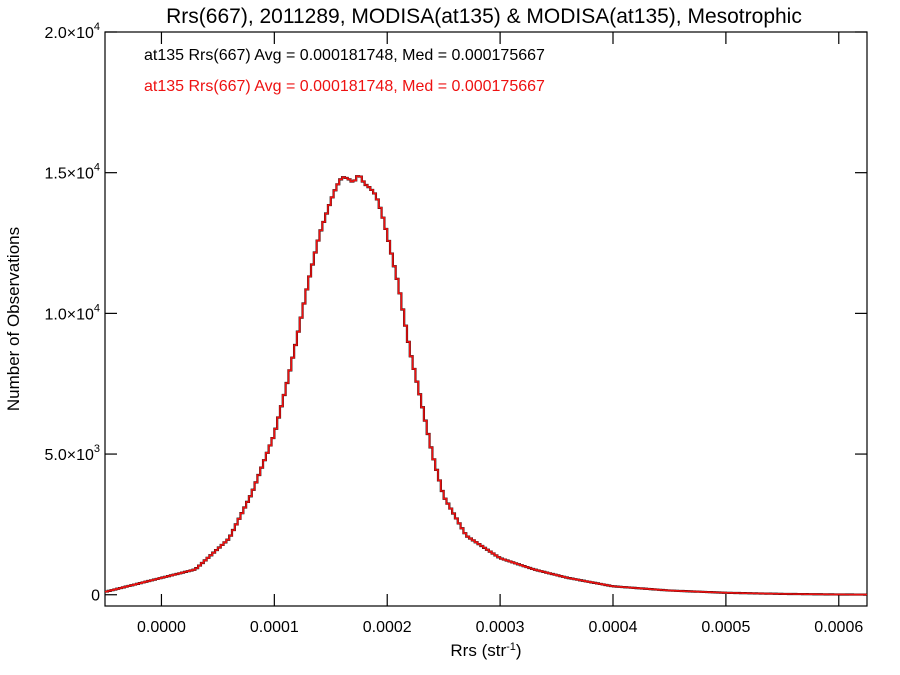 The height and width of the screenshot is (675, 900). I want to click on y-tick-label: 5.0×10³, so click(72, 453).